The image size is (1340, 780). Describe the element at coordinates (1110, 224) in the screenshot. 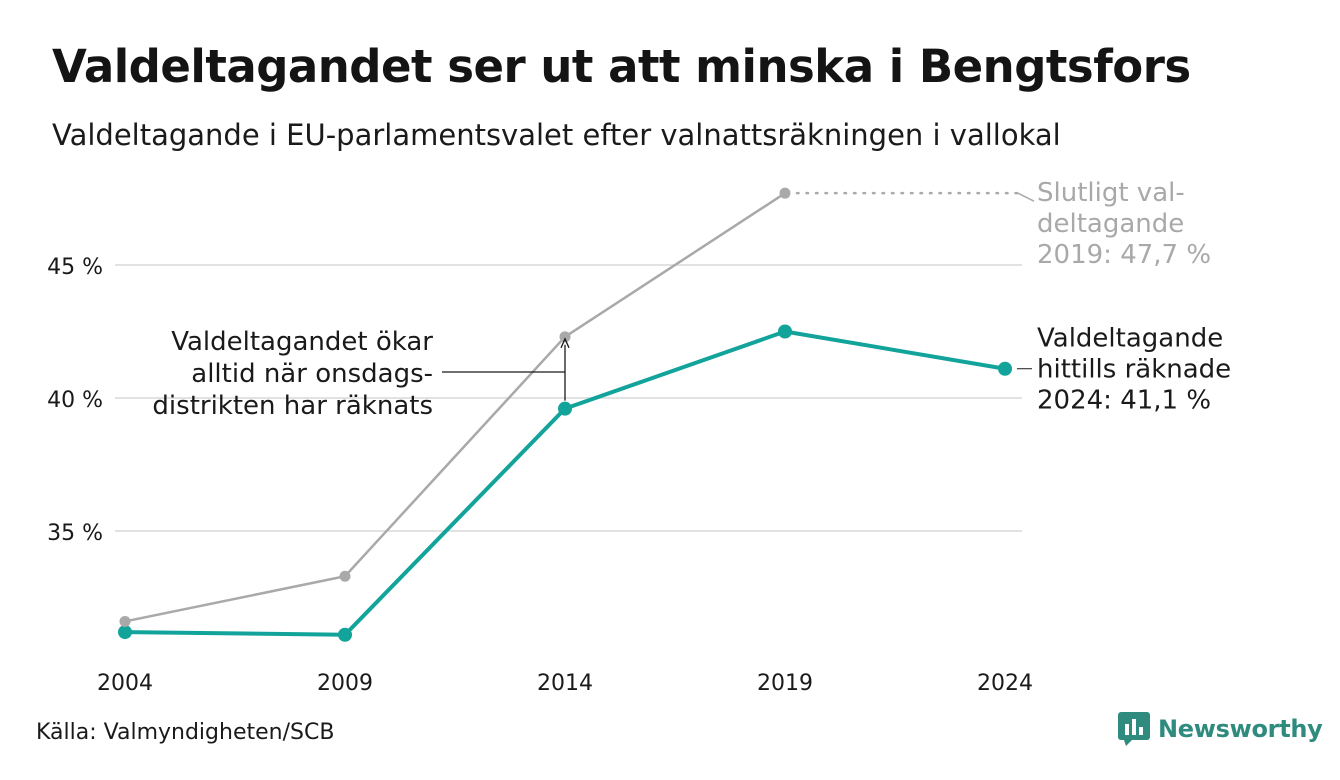

I see `final-label-line: deltagande` at that location.